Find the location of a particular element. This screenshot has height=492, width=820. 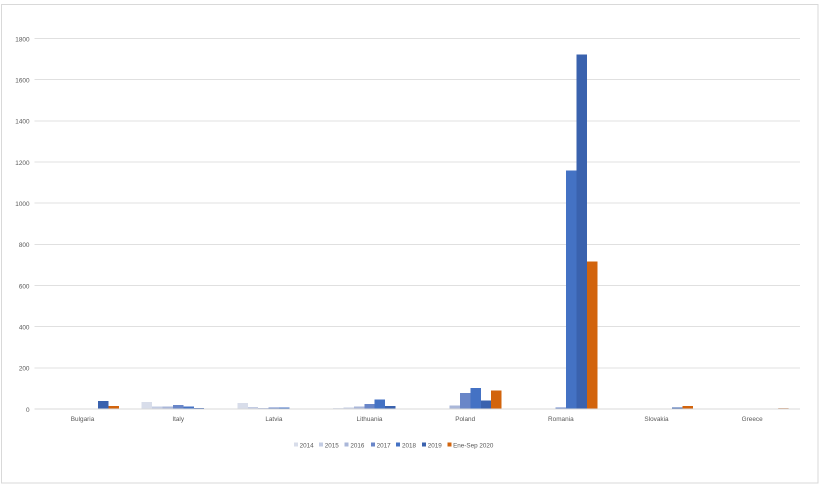

svg-text: 2015 is located at coordinates (332, 446).